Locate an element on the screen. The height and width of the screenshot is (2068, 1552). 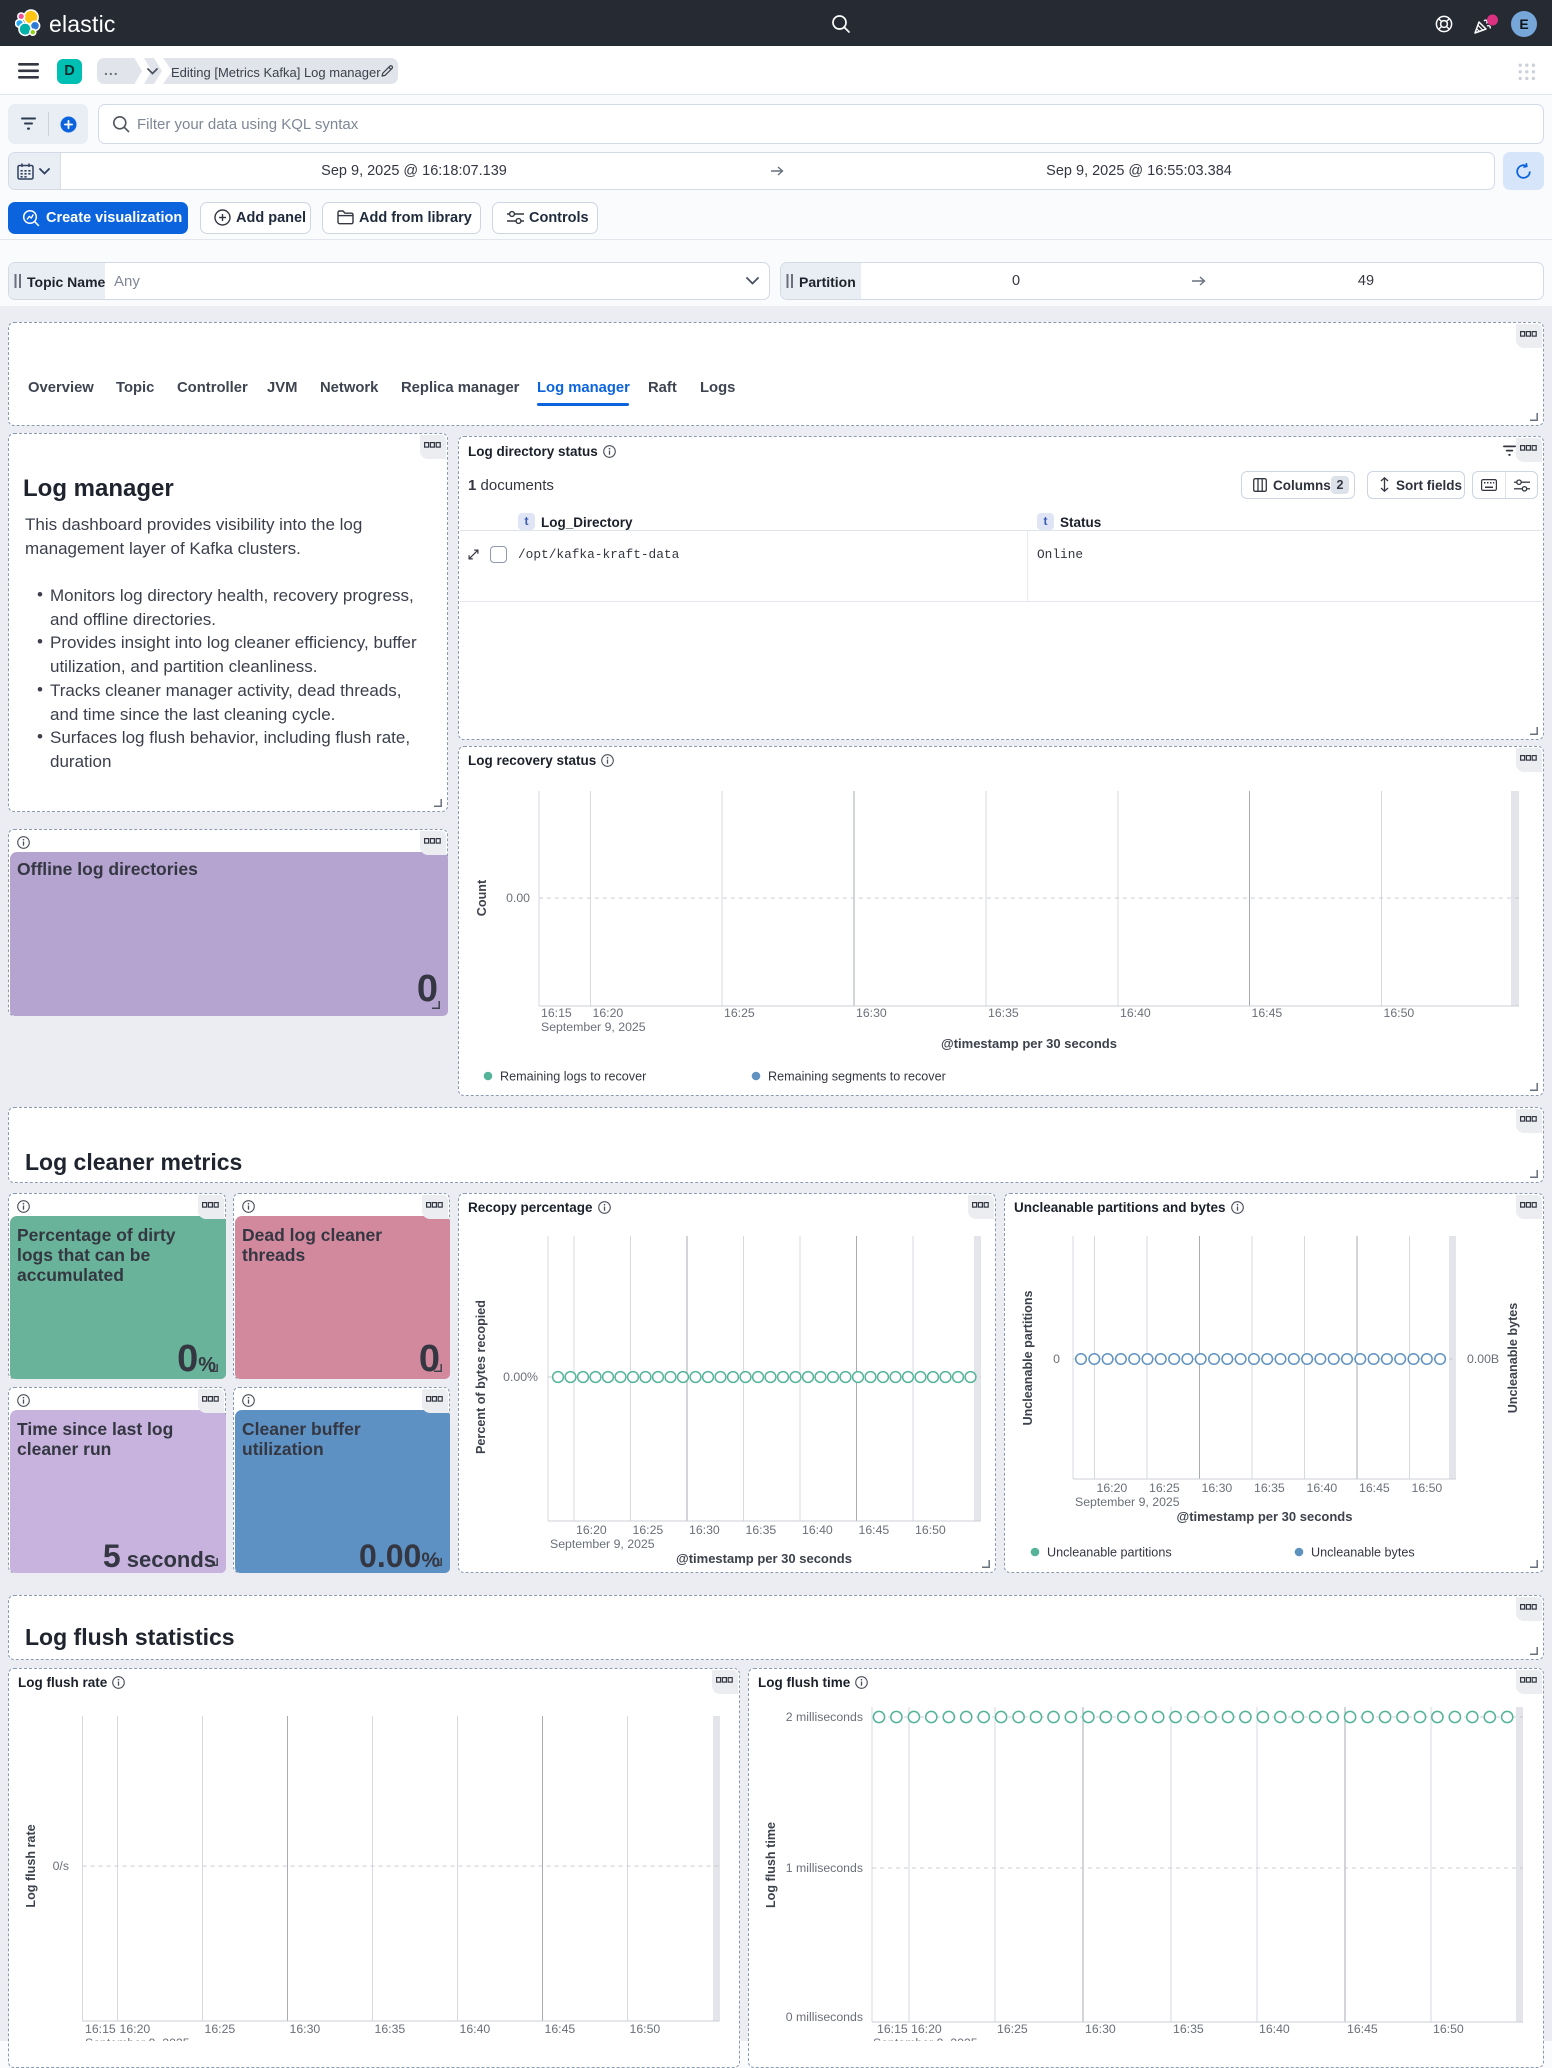
svg-text: Remaining segments to recover is located at coordinates (857, 1076).